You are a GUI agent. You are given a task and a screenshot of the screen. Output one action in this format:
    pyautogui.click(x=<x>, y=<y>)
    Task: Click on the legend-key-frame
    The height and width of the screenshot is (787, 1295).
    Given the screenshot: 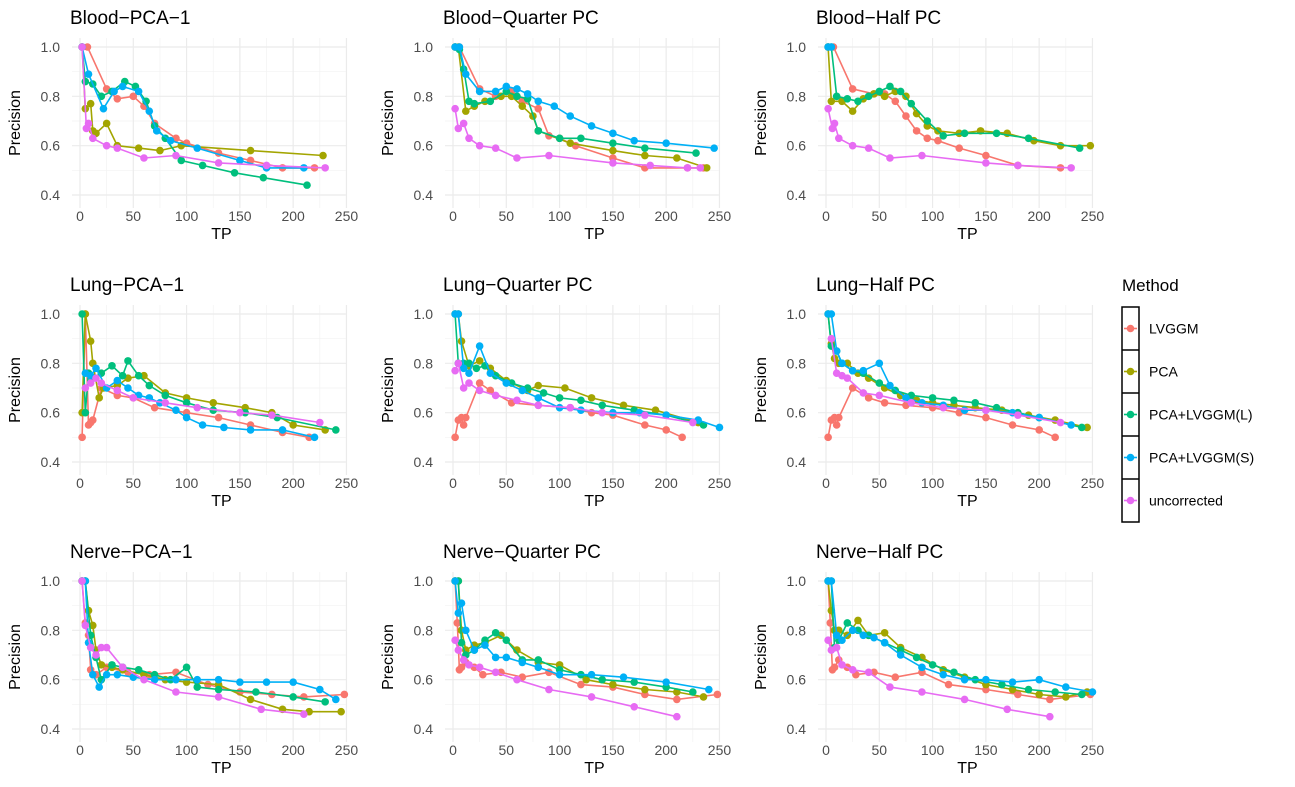 What is the action you would take?
    pyautogui.click(x=1130, y=414)
    